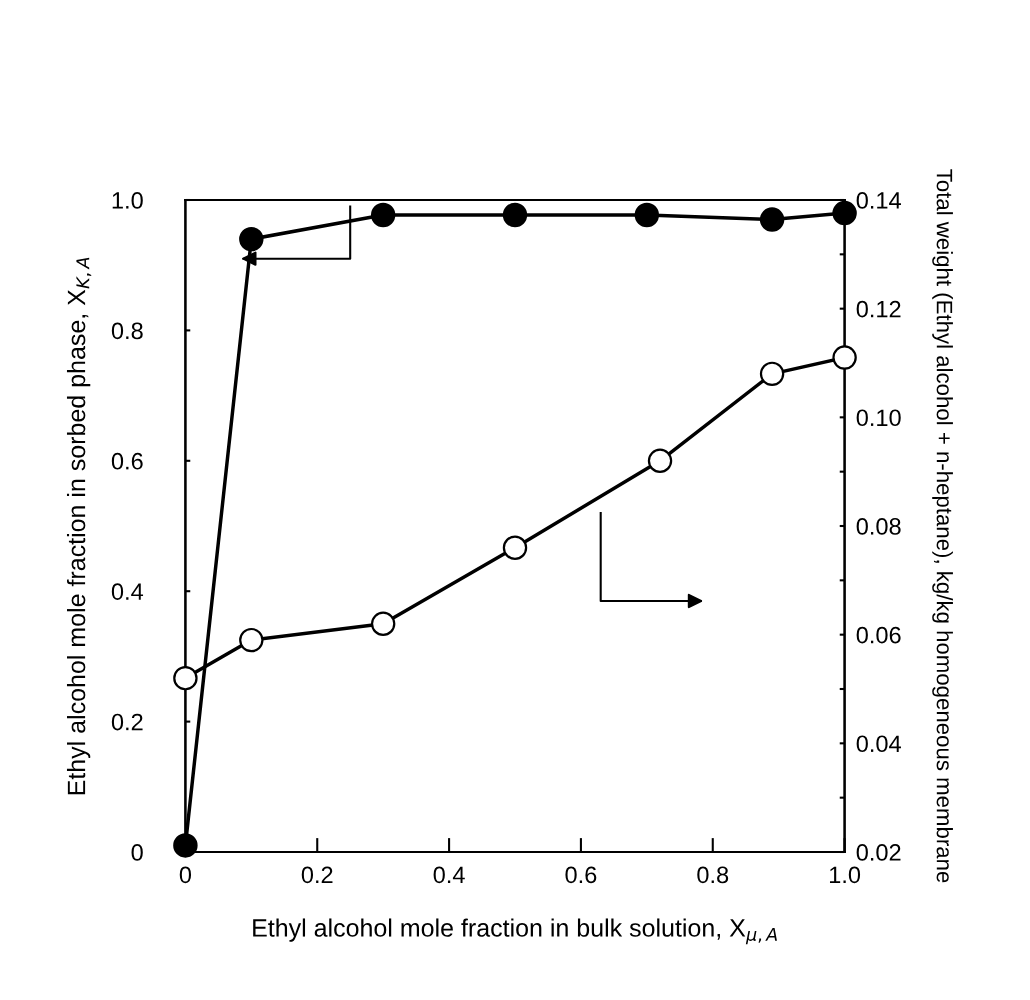 The width and height of the screenshot is (1030, 1000). Describe the element at coordinates (185, 875) in the screenshot. I see `x-tick-label: 0` at that location.